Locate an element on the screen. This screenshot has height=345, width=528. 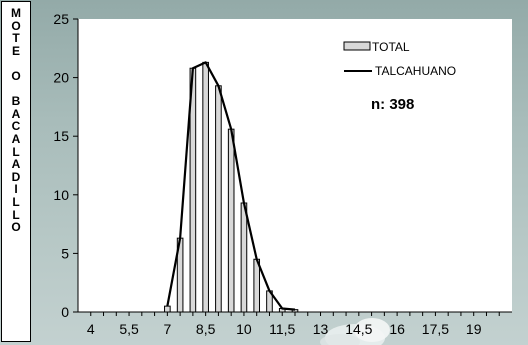
x-tick-label: 13 is located at coordinates (321, 329).